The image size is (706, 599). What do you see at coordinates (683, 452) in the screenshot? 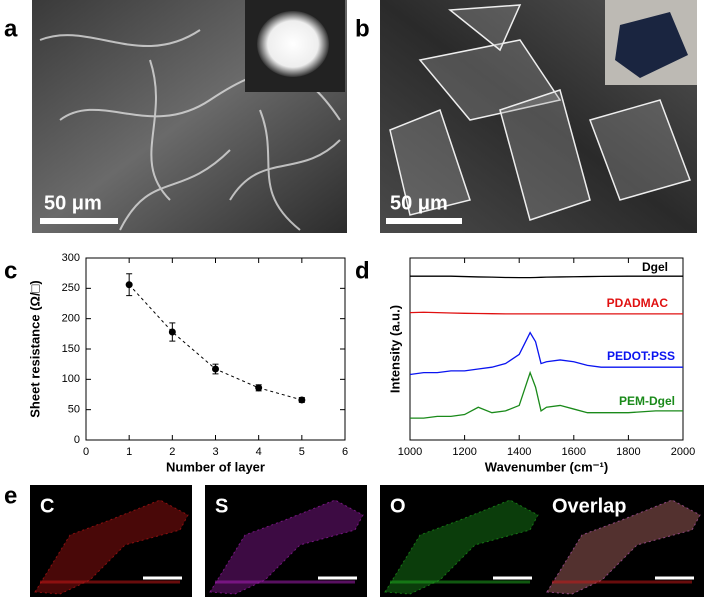
I see `x-tick-label: 2000` at bounding box center [683, 452].